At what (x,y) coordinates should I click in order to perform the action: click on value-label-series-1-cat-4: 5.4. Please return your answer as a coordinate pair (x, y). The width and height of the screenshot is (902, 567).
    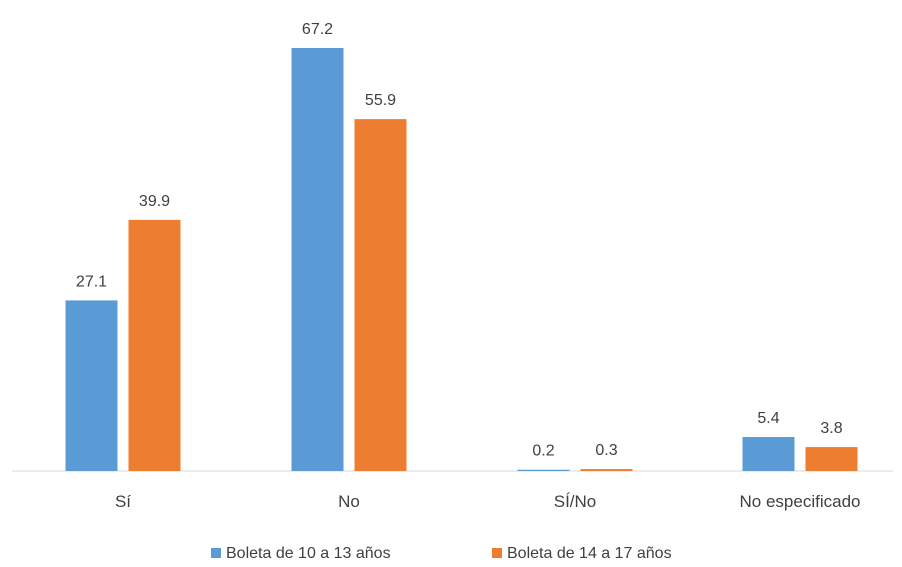
    Looking at the image, I should click on (768, 418).